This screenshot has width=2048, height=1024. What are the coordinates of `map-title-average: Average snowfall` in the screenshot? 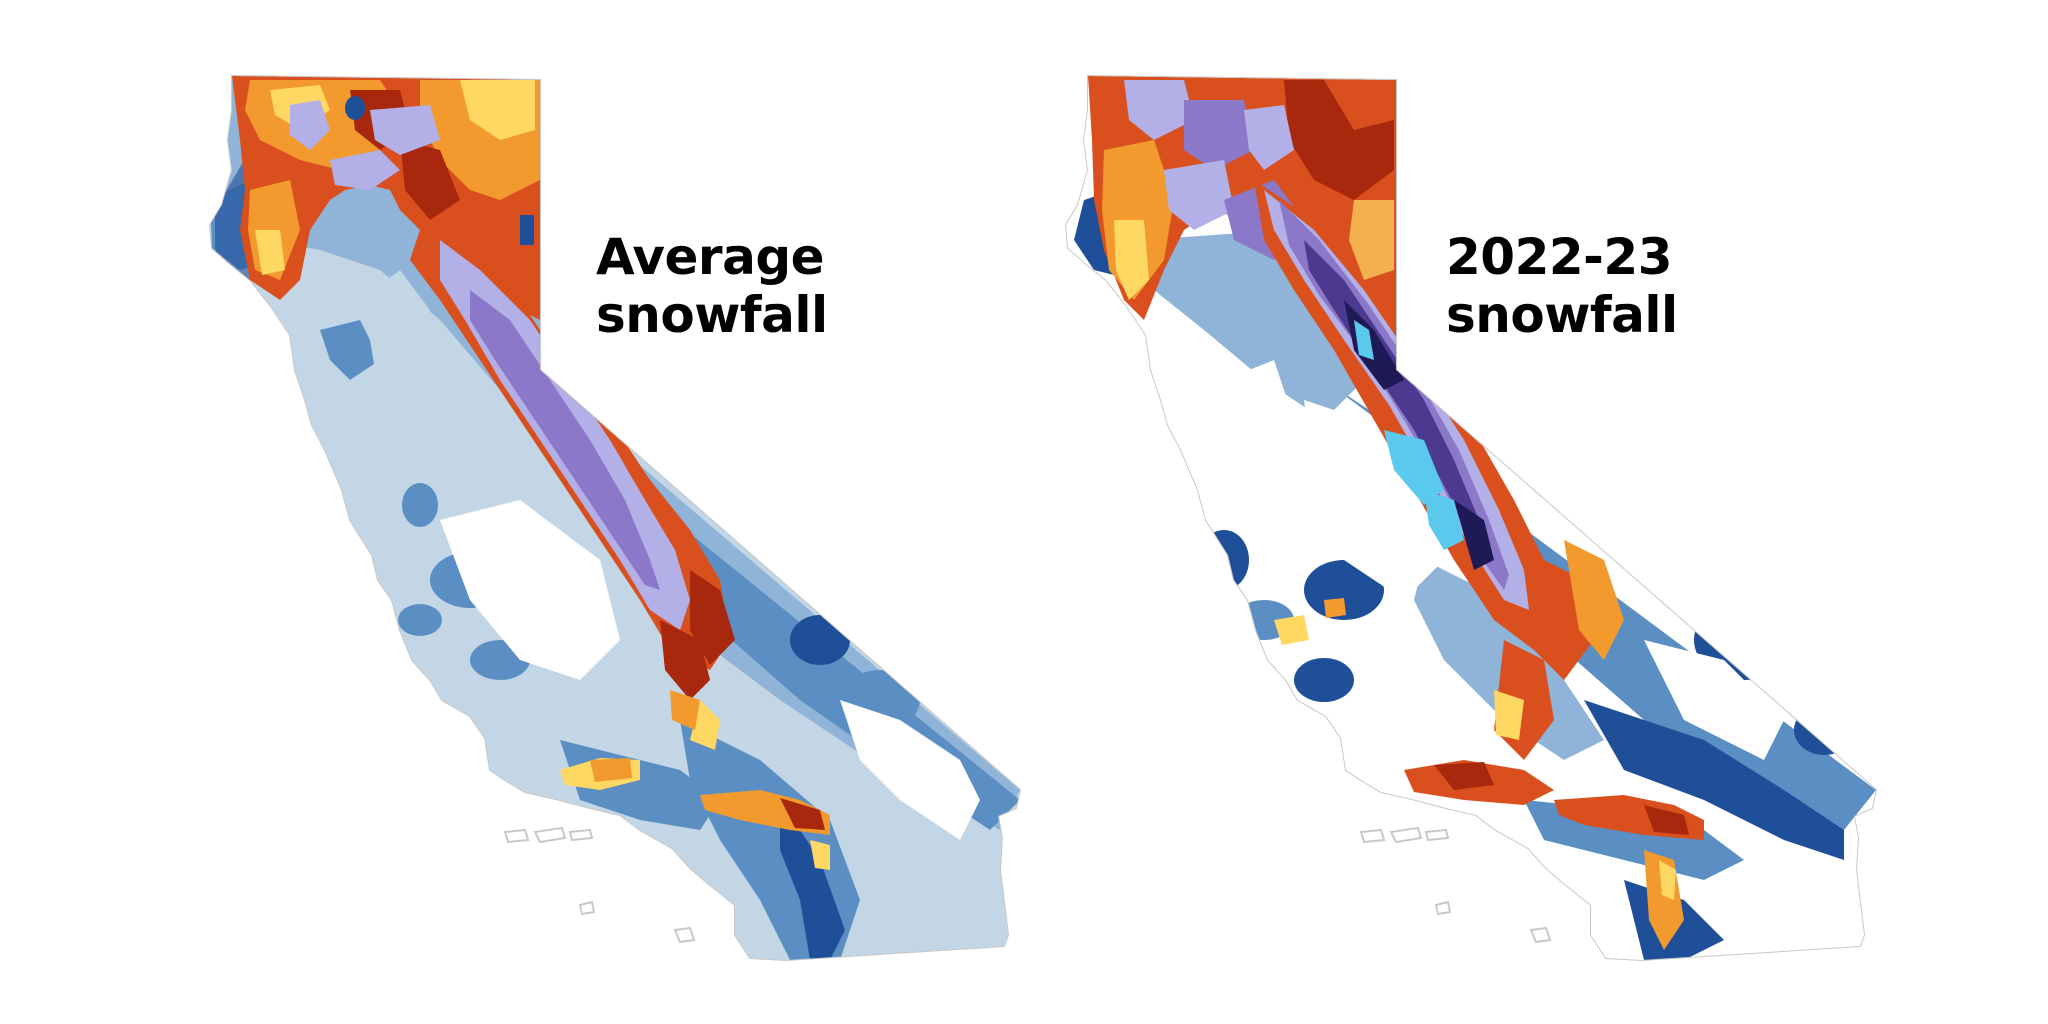 It's located at (712, 286).